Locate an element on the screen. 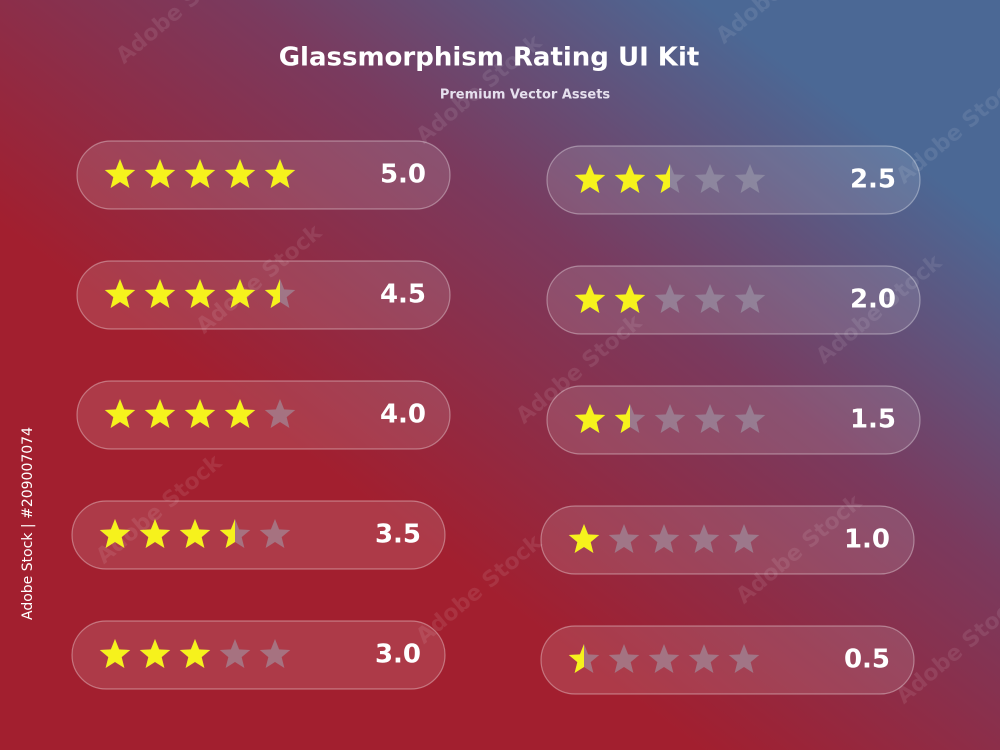 This screenshot has width=1000, height=750. rating-value: 2.0 is located at coordinates (873, 300).